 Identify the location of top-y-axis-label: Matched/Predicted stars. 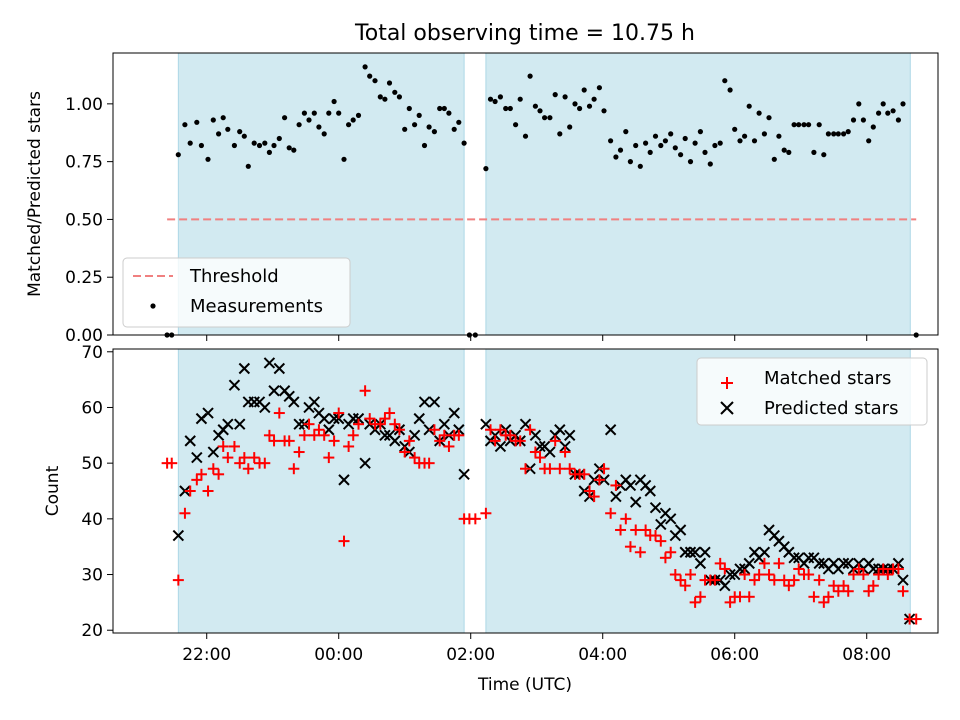
(35, 194).